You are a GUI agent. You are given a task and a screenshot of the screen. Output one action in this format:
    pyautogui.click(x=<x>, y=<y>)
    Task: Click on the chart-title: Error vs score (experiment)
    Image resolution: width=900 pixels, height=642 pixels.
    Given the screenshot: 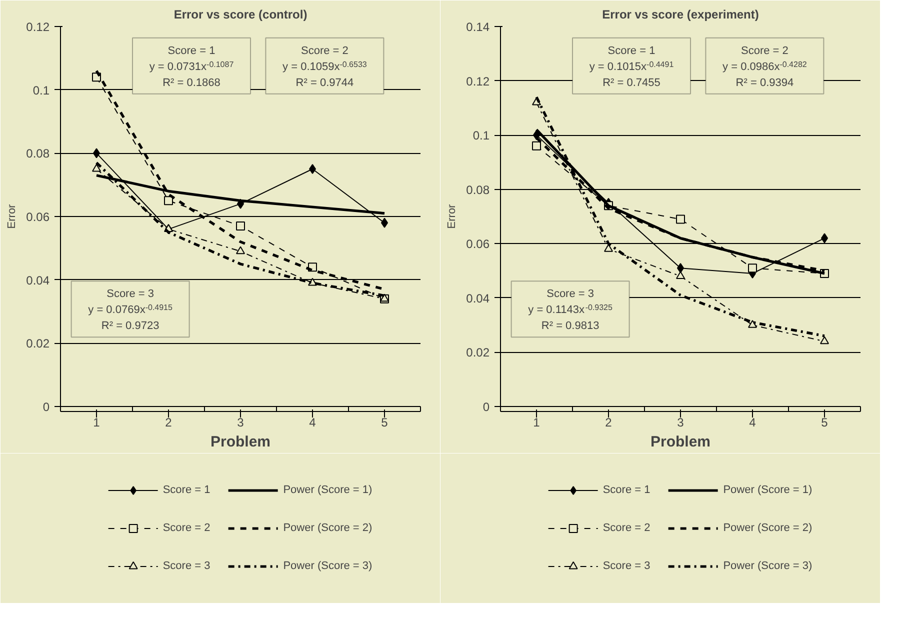 What is the action you would take?
    pyautogui.click(x=680, y=15)
    